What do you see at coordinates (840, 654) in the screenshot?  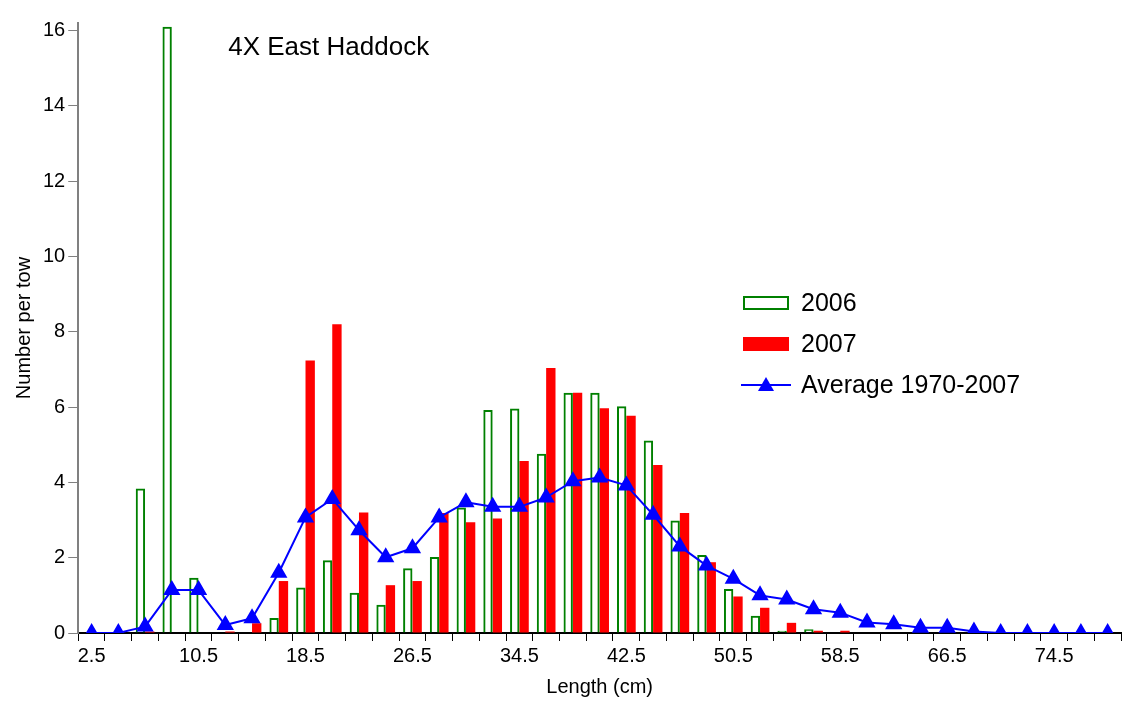 I see `x-tick-label: 58.5` at bounding box center [840, 654].